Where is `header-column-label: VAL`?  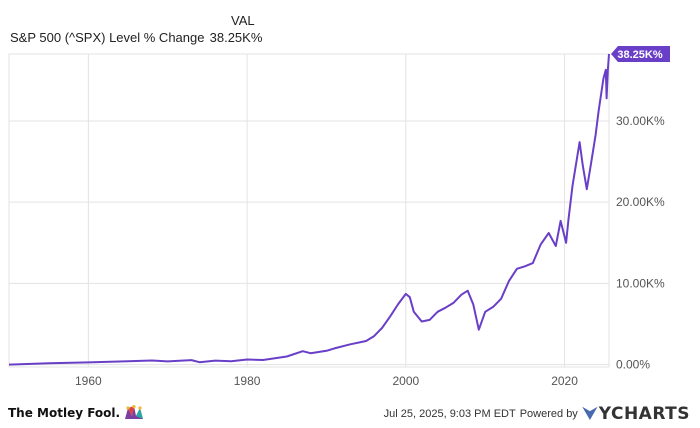 header-column-label: VAL is located at coordinates (243, 20).